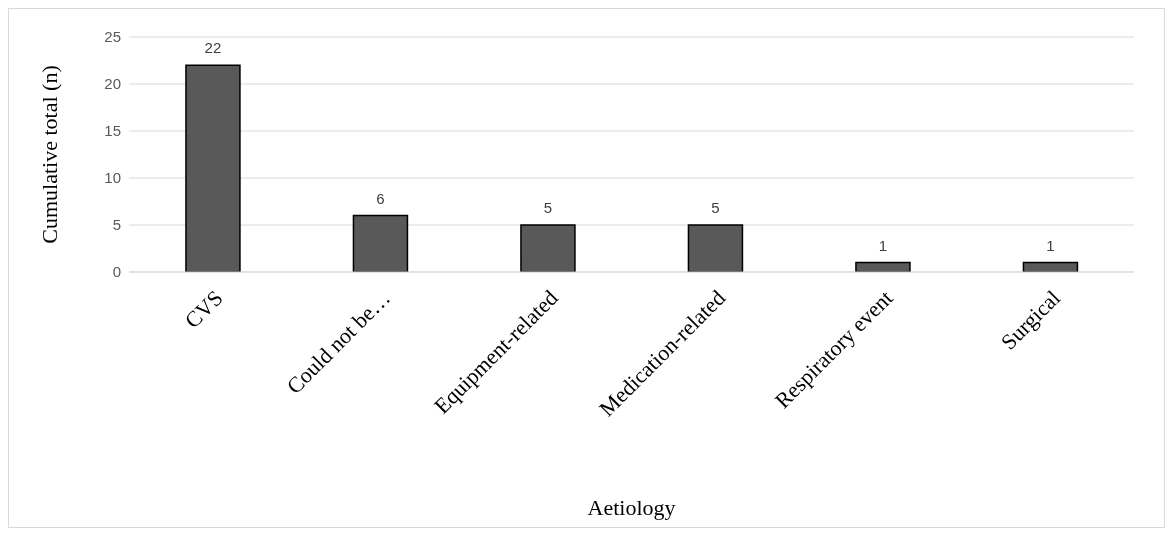 The height and width of the screenshot is (535, 1173). I want to click on y-tick-label: 10, so click(112, 178).